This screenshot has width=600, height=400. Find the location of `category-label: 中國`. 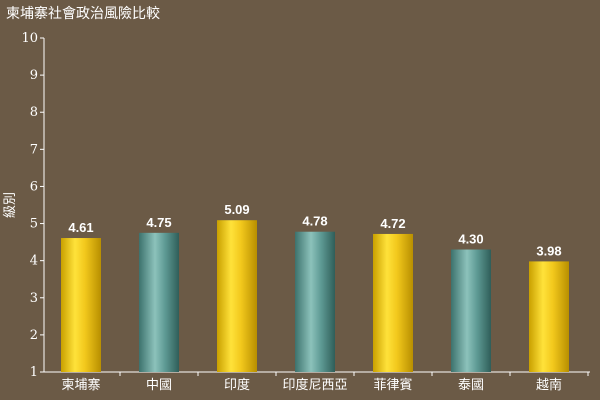

category-label: 中國 is located at coordinates (159, 385).